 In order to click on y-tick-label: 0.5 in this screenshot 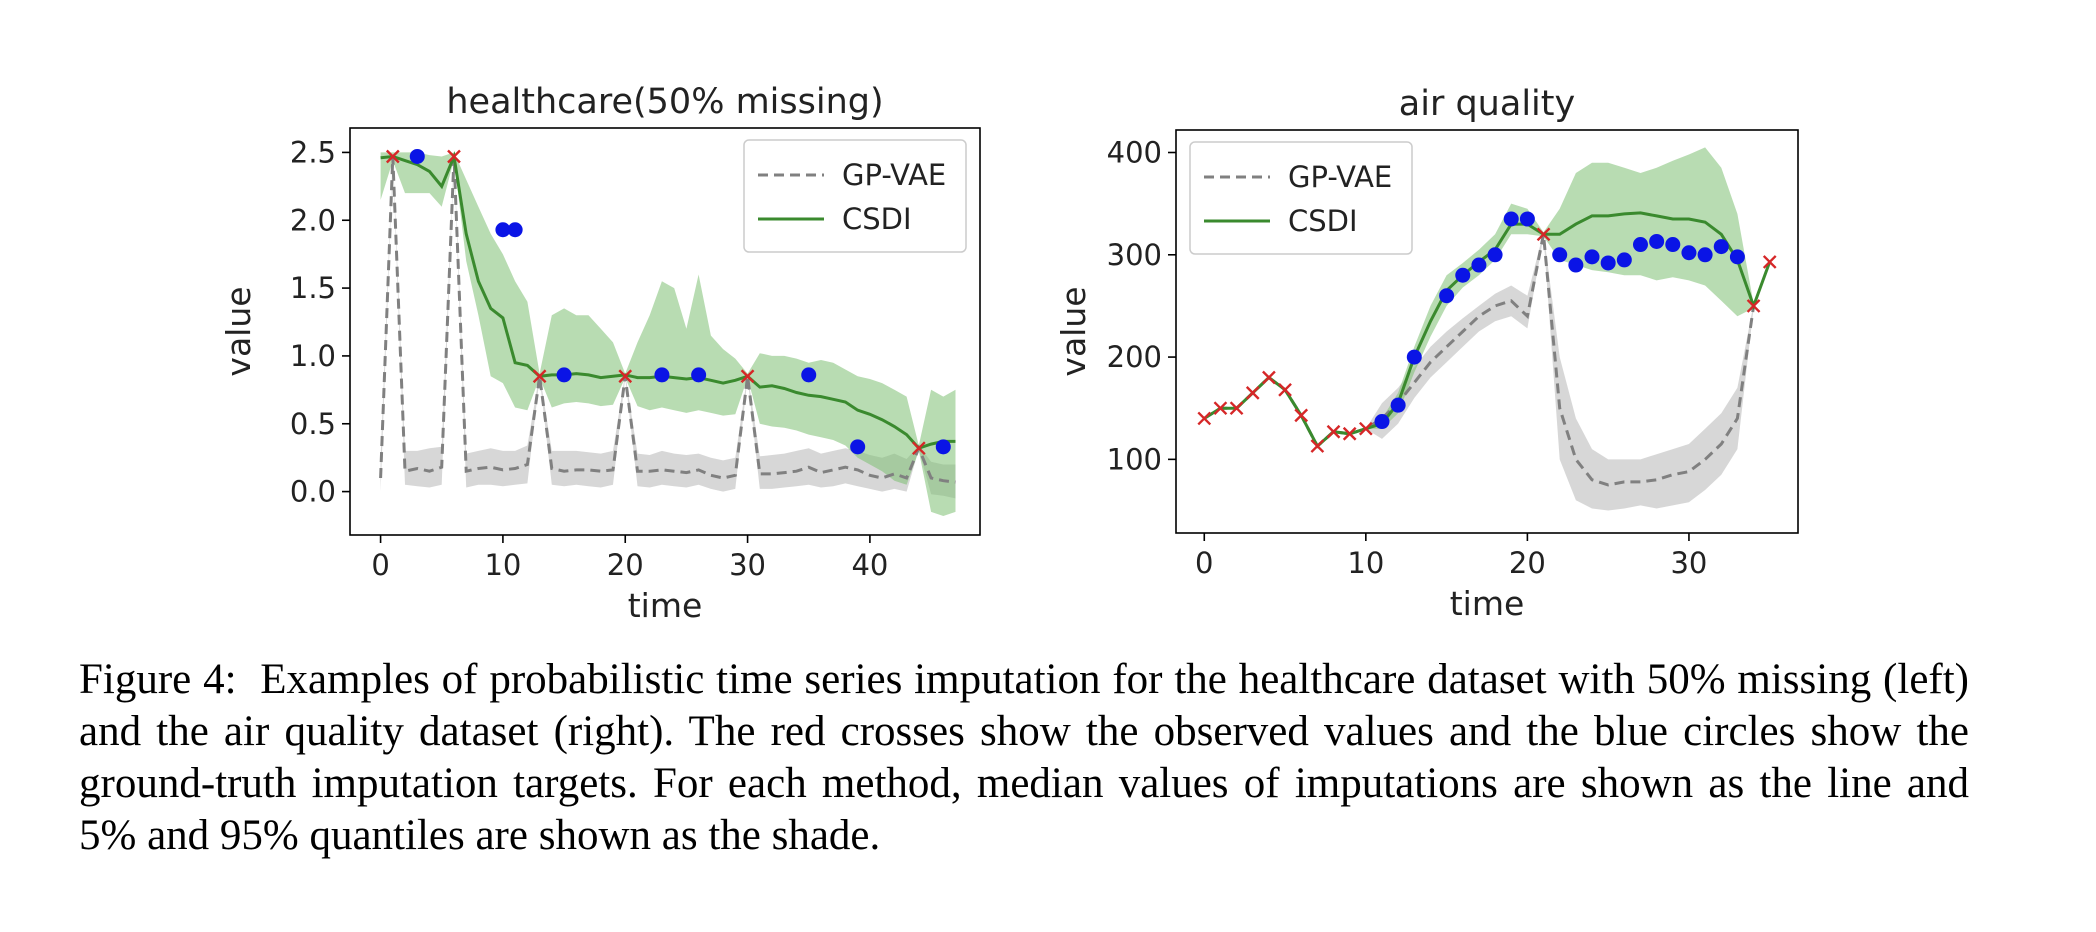, I will do `click(313, 424)`.